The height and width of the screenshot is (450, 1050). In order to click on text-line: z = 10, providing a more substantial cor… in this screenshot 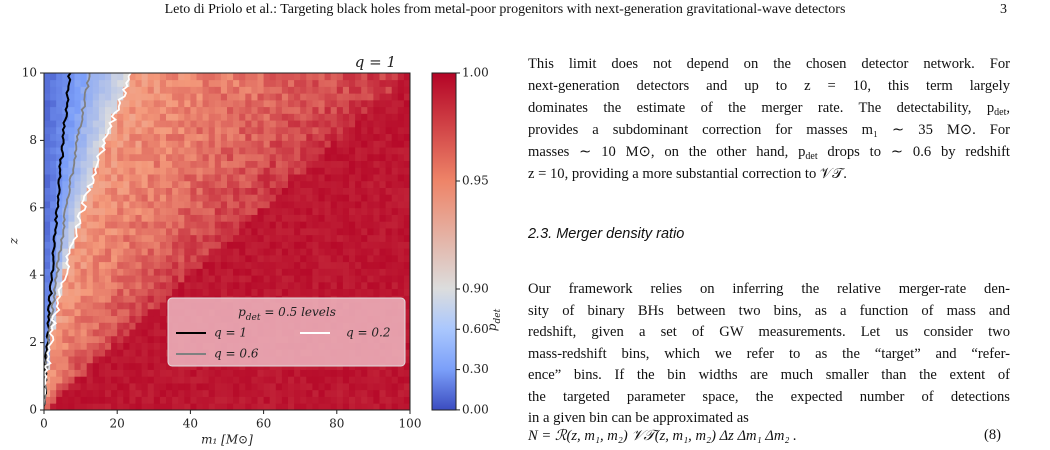, I will do `click(687, 174)`.